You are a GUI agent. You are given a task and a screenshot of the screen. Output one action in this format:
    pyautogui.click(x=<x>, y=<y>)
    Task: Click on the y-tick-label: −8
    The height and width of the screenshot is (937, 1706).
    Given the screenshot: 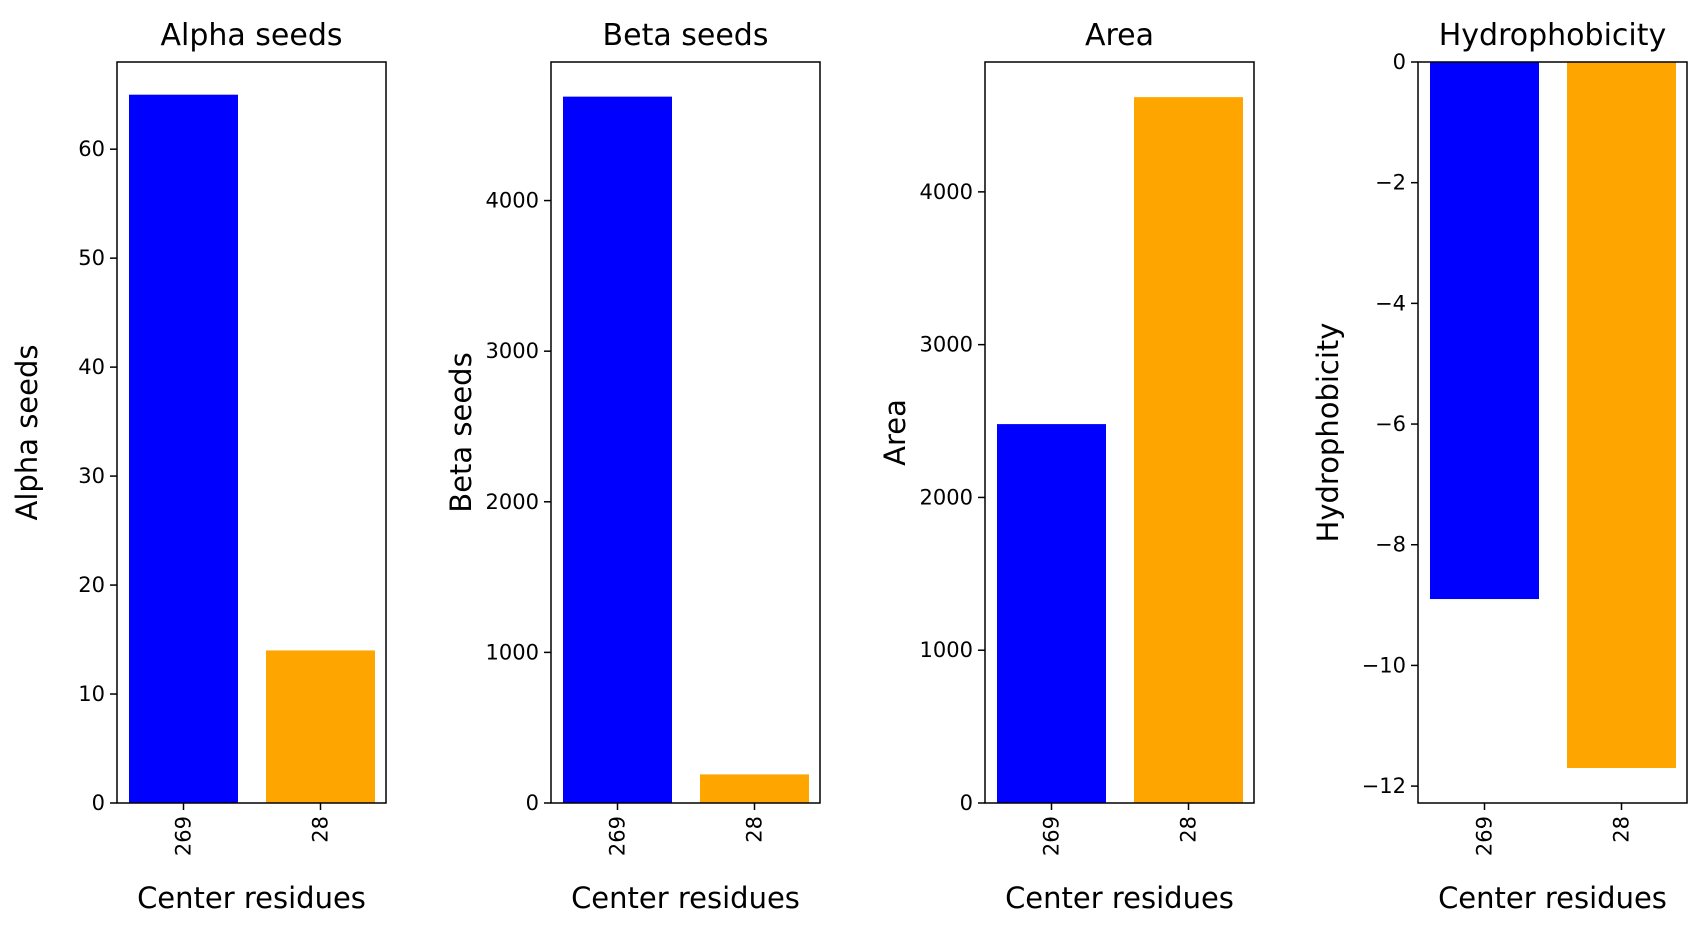 What is the action you would take?
    pyautogui.click(x=1390, y=545)
    